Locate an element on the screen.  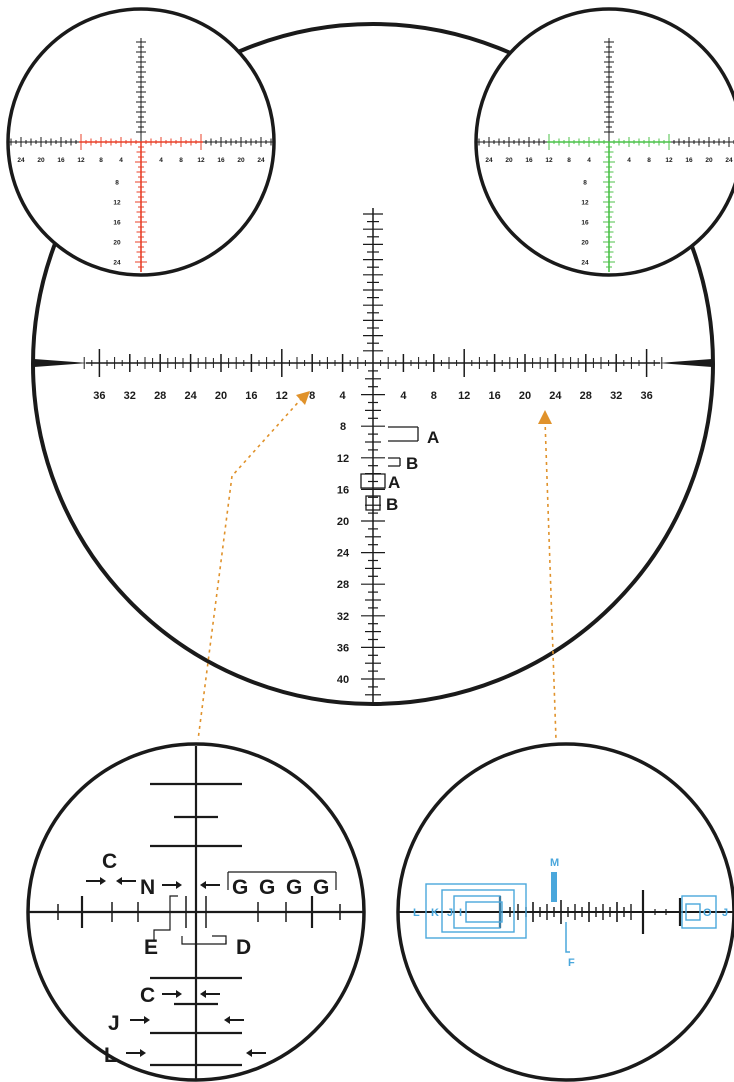
label-n: N is located at coordinates (147, 887).